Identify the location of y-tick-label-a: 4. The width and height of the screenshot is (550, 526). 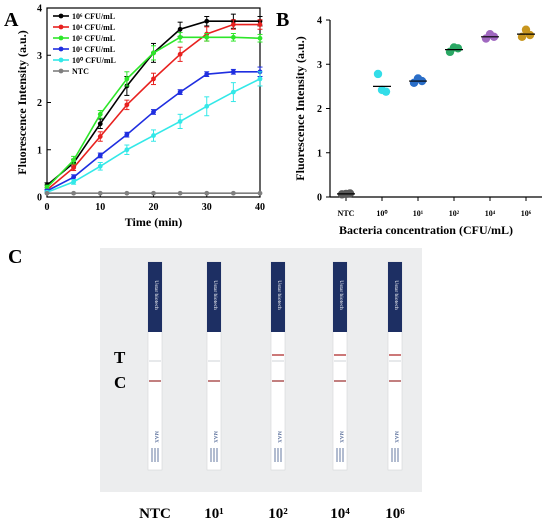
(39, 9).